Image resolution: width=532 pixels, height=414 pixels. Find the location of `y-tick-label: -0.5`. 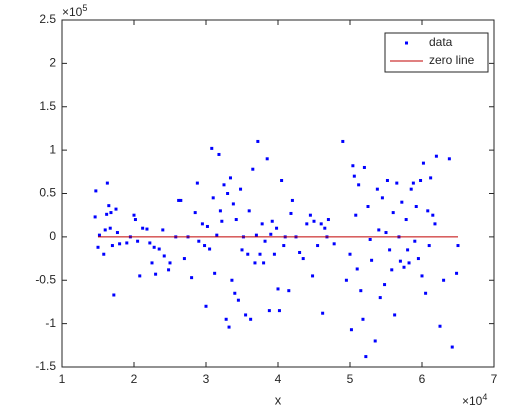

y-tick-label: -0.5 is located at coordinates (45, 279).